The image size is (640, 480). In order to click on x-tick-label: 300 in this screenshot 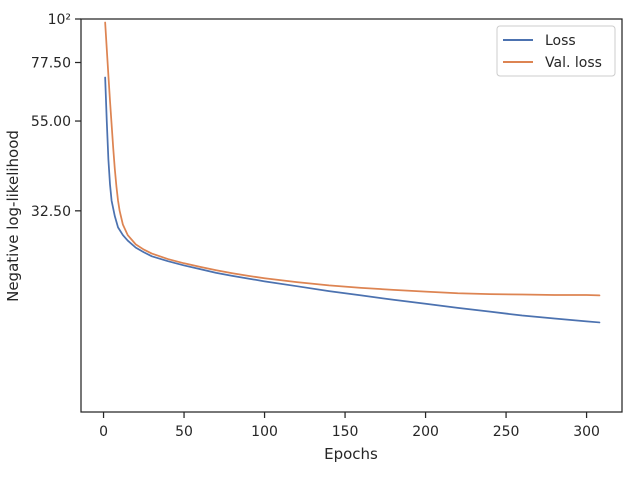, I will do `click(586, 432)`.